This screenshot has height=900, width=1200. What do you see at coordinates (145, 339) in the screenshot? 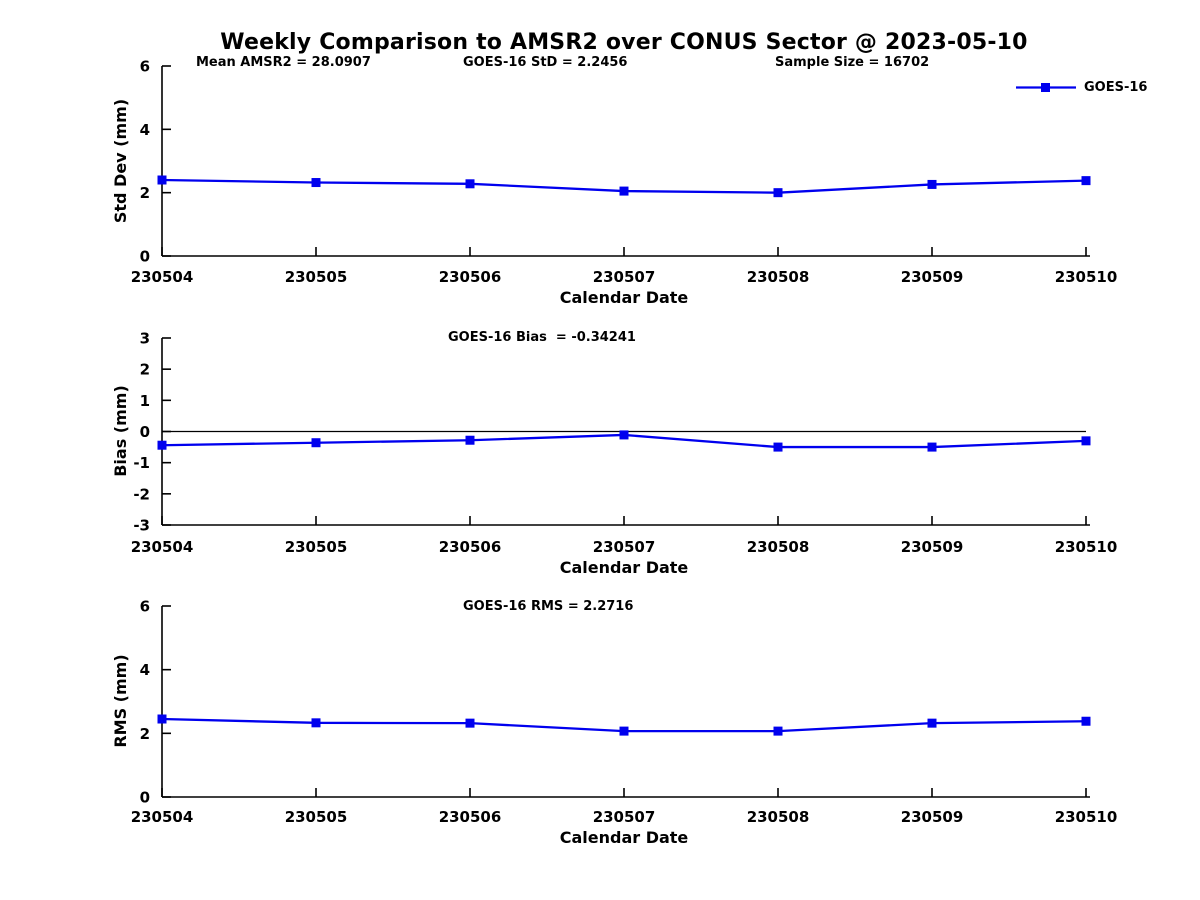
I see `svg-text: 3` at bounding box center [145, 339].